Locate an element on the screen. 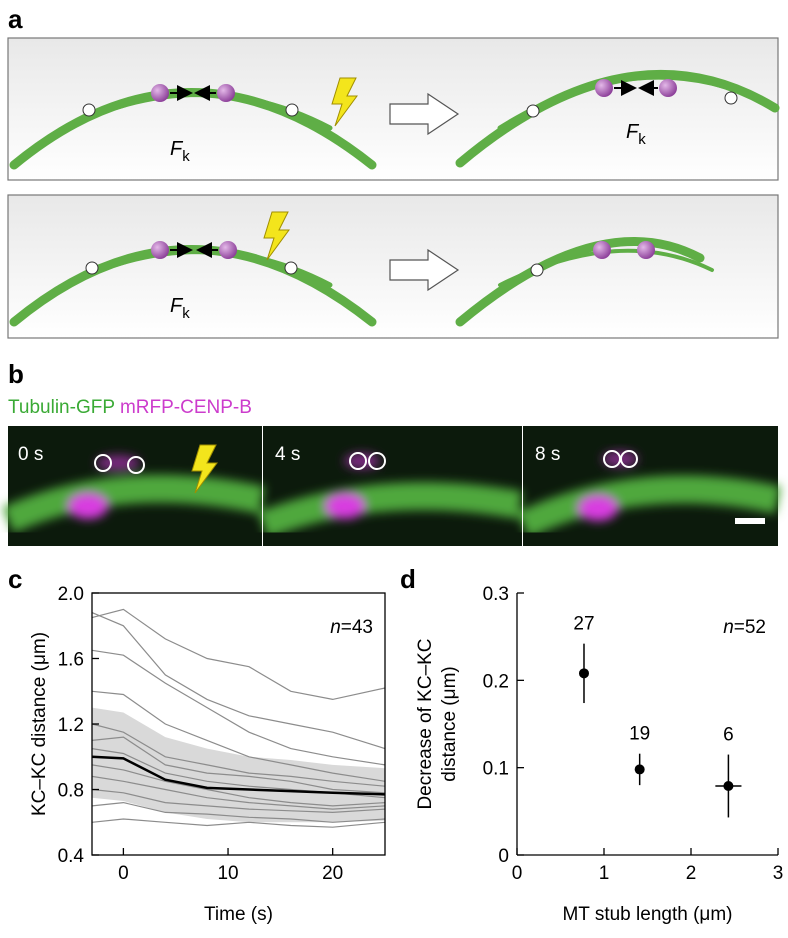 The image size is (788, 938). x-tick-label: 3 is located at coordinates (778, 873).